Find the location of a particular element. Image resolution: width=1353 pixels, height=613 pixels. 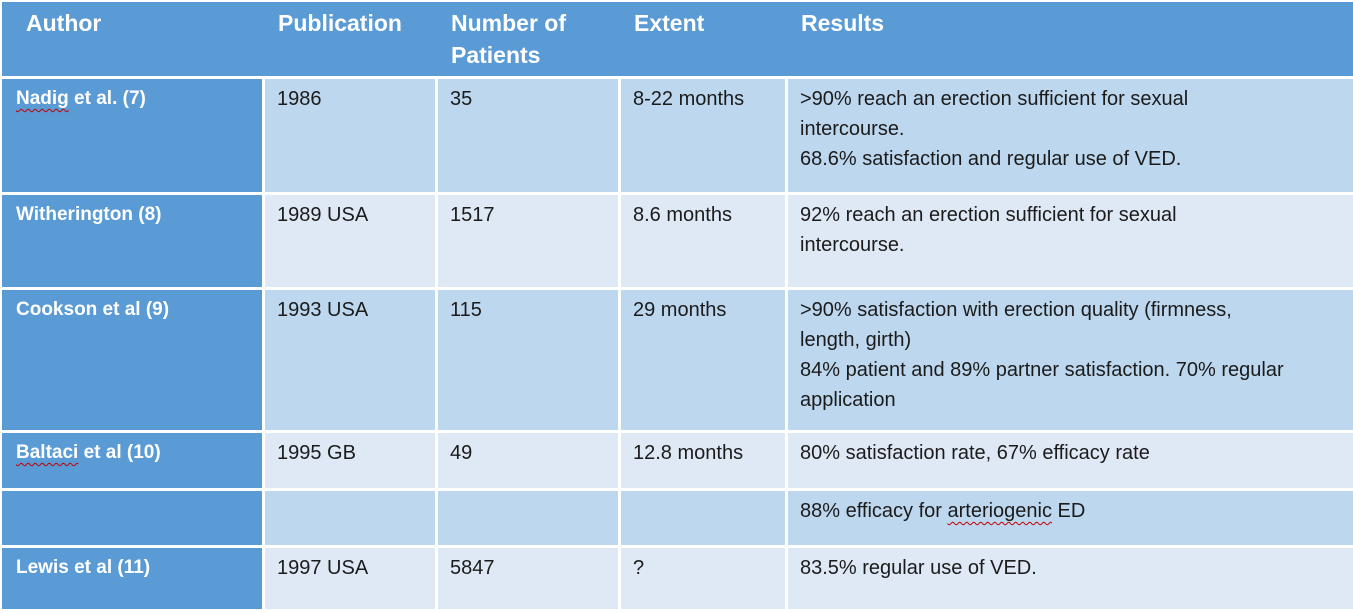

results-cell: 80% satisfaction rate, 67% efficacy rate is located at coordinates (1070, 460).